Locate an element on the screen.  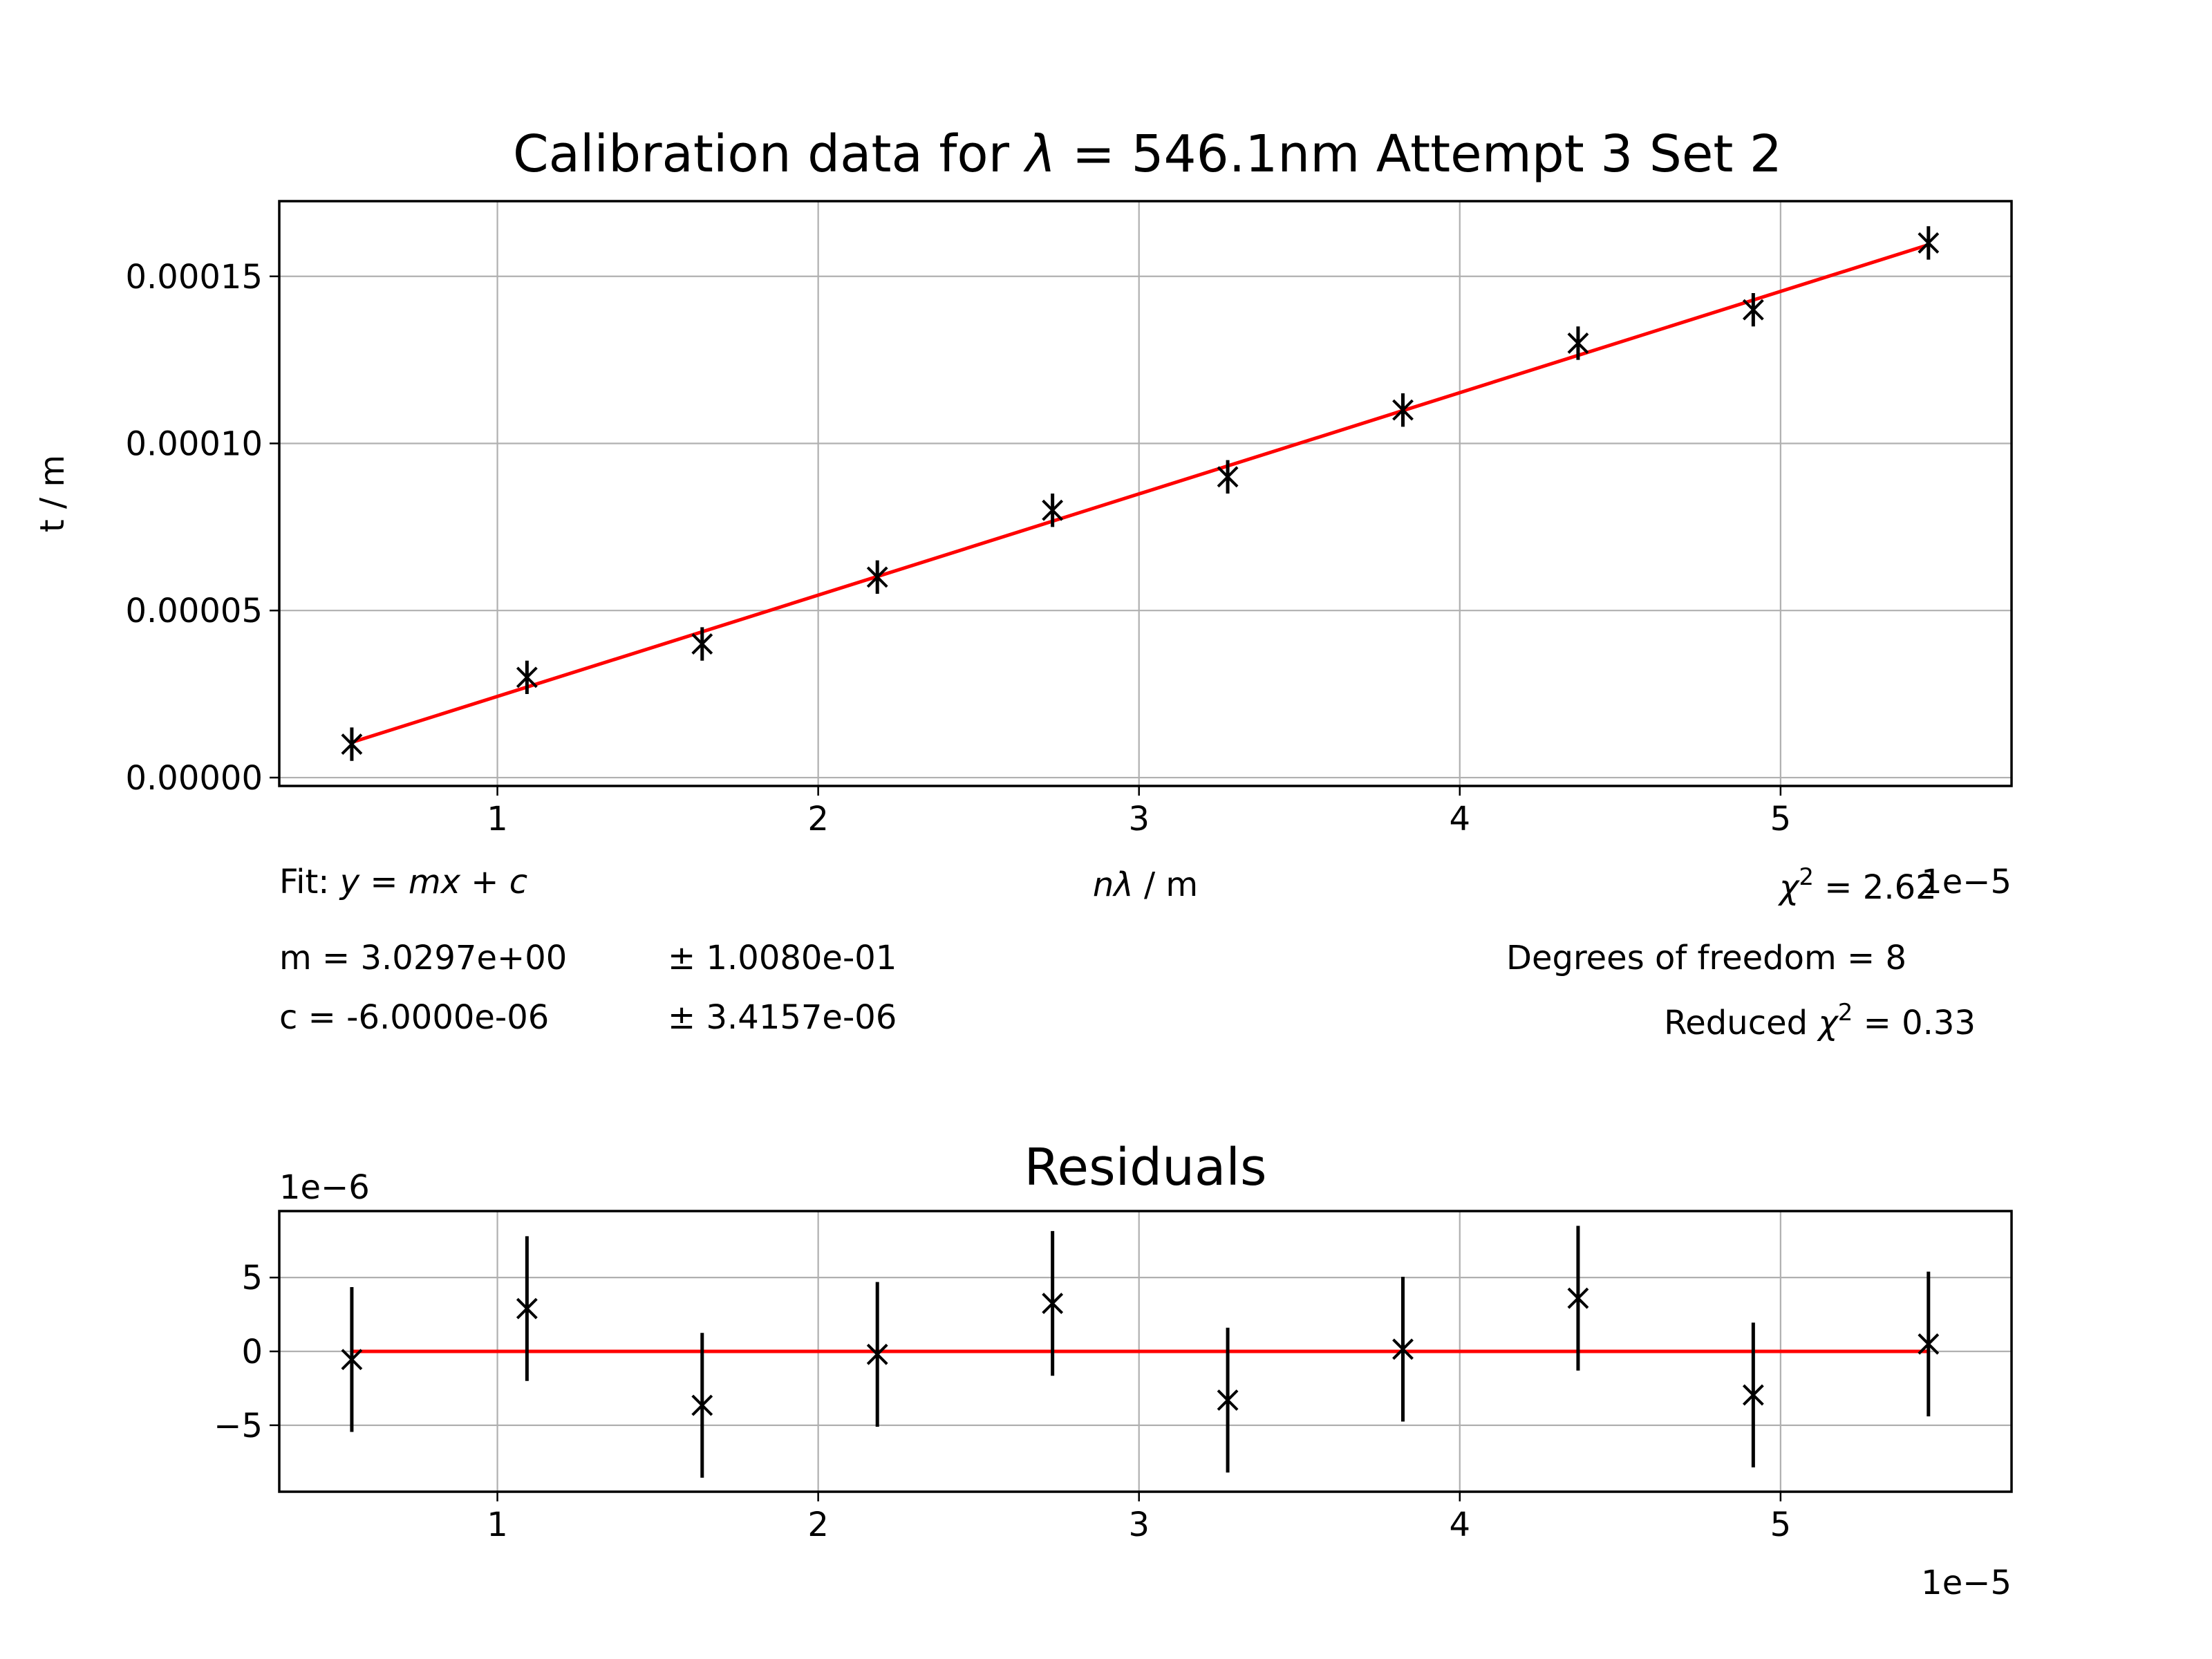
main-x-offset-text: 1e−5 is located at coordinates (1966, 882).